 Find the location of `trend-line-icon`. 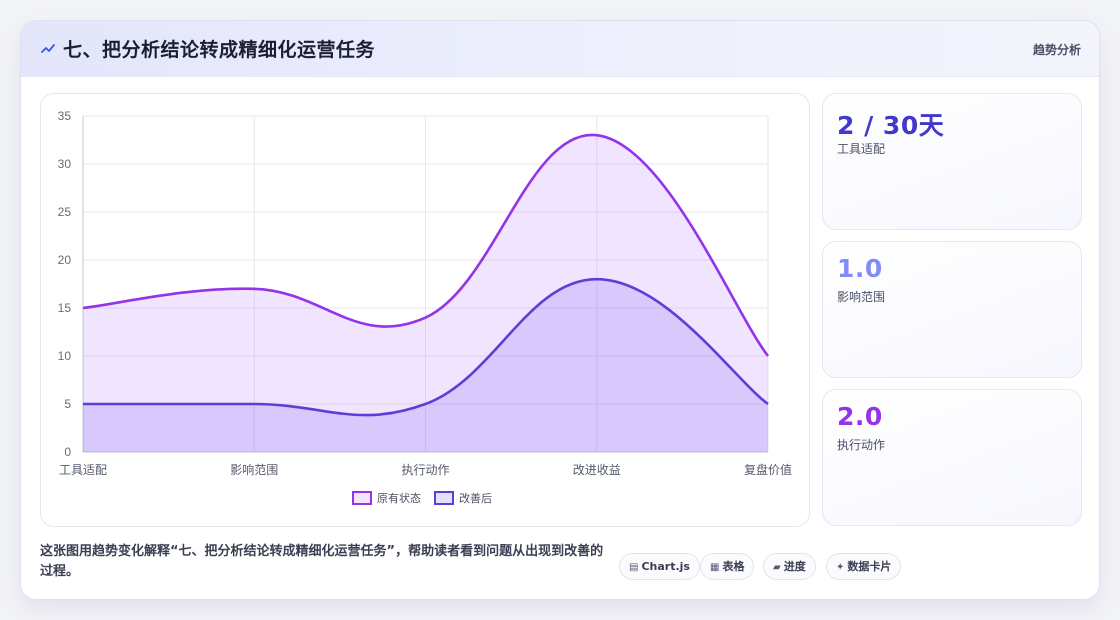

trend-line-icon is located at coordinates (48, 48).